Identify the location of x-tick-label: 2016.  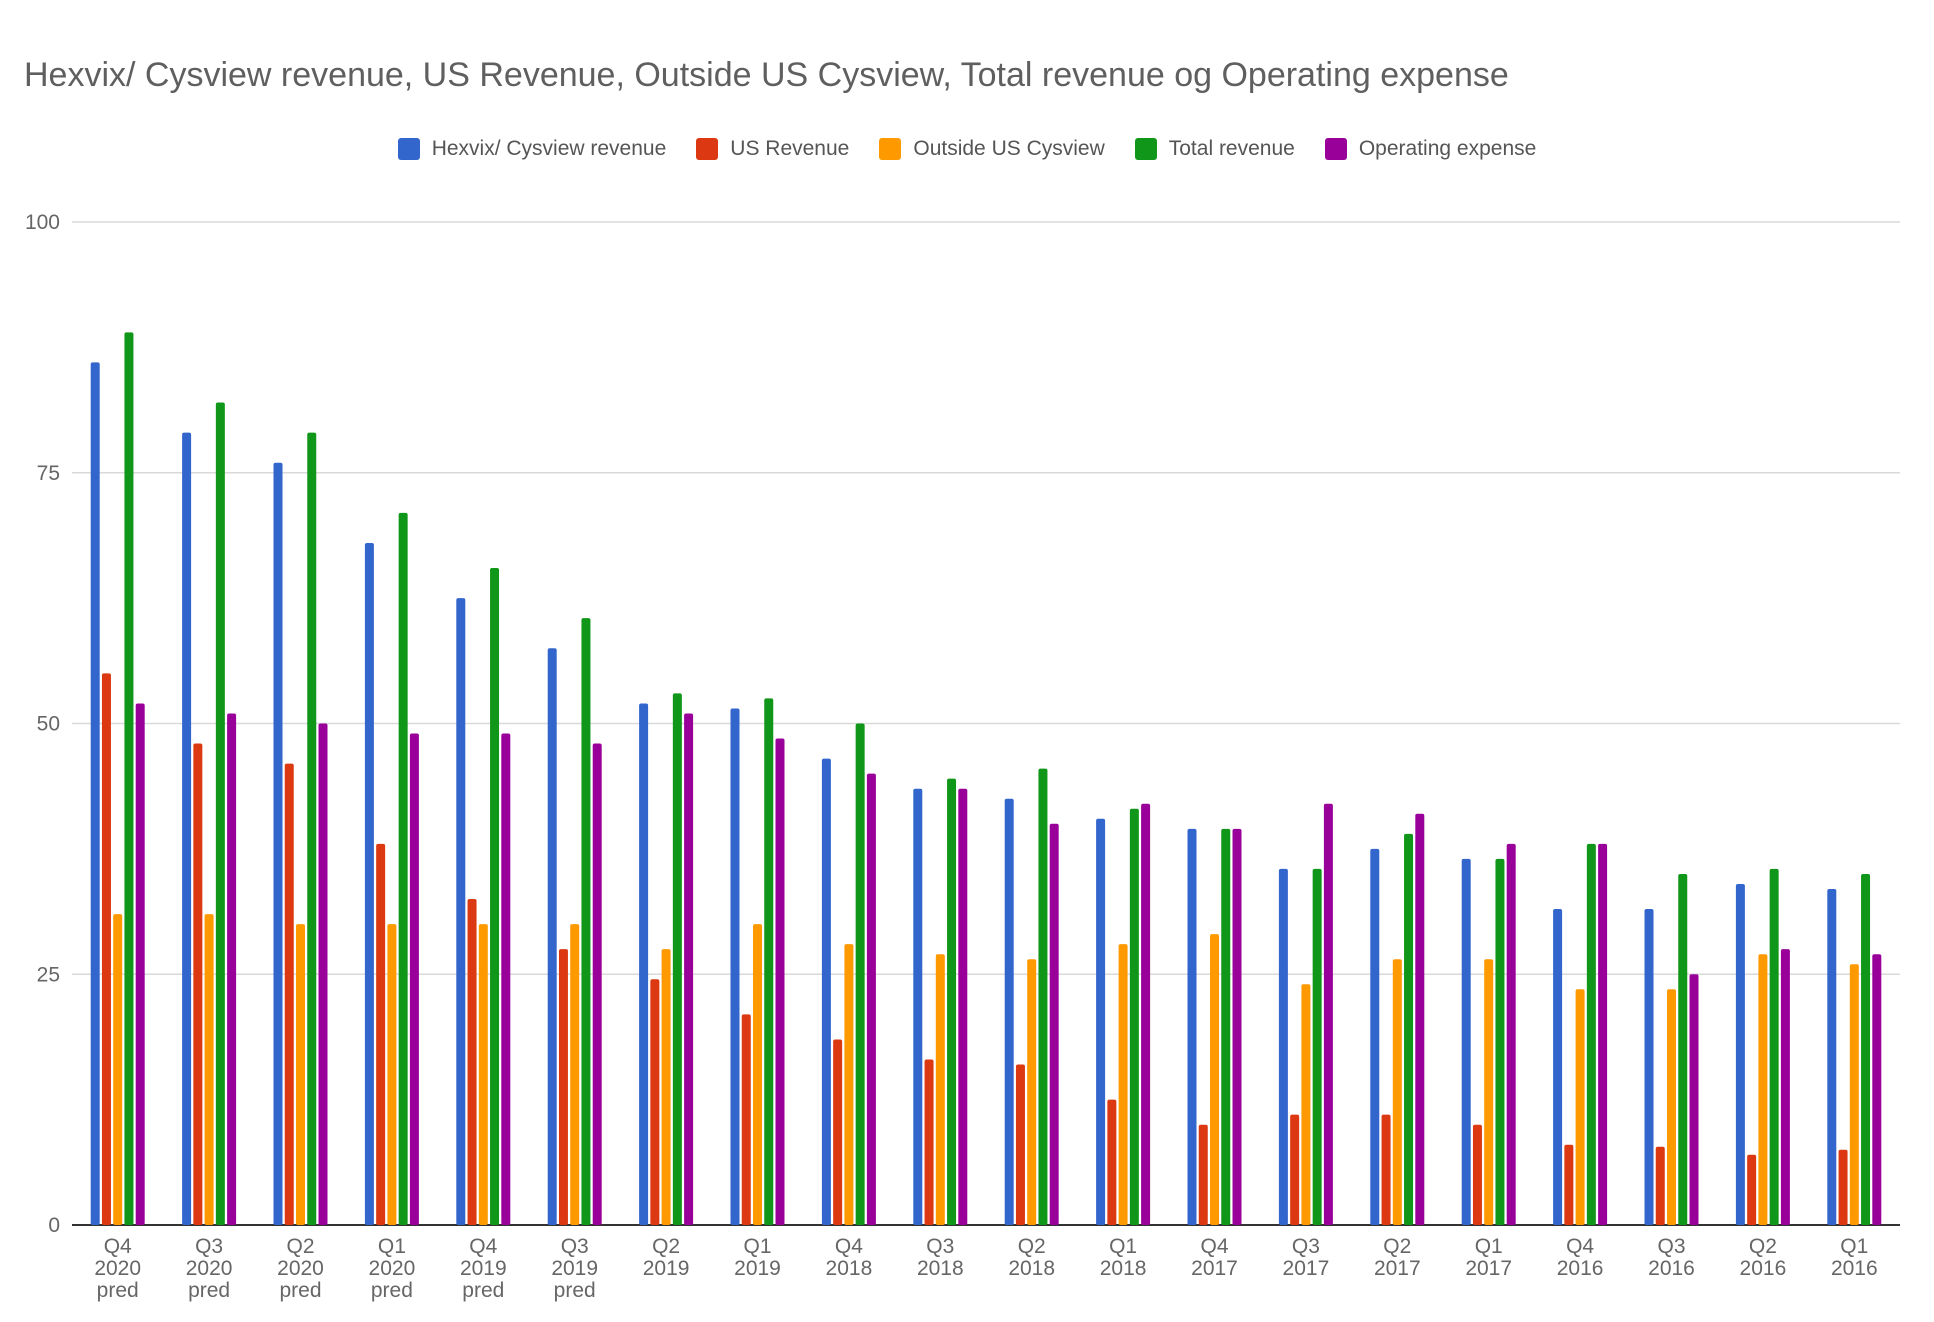
(1854, 1268).